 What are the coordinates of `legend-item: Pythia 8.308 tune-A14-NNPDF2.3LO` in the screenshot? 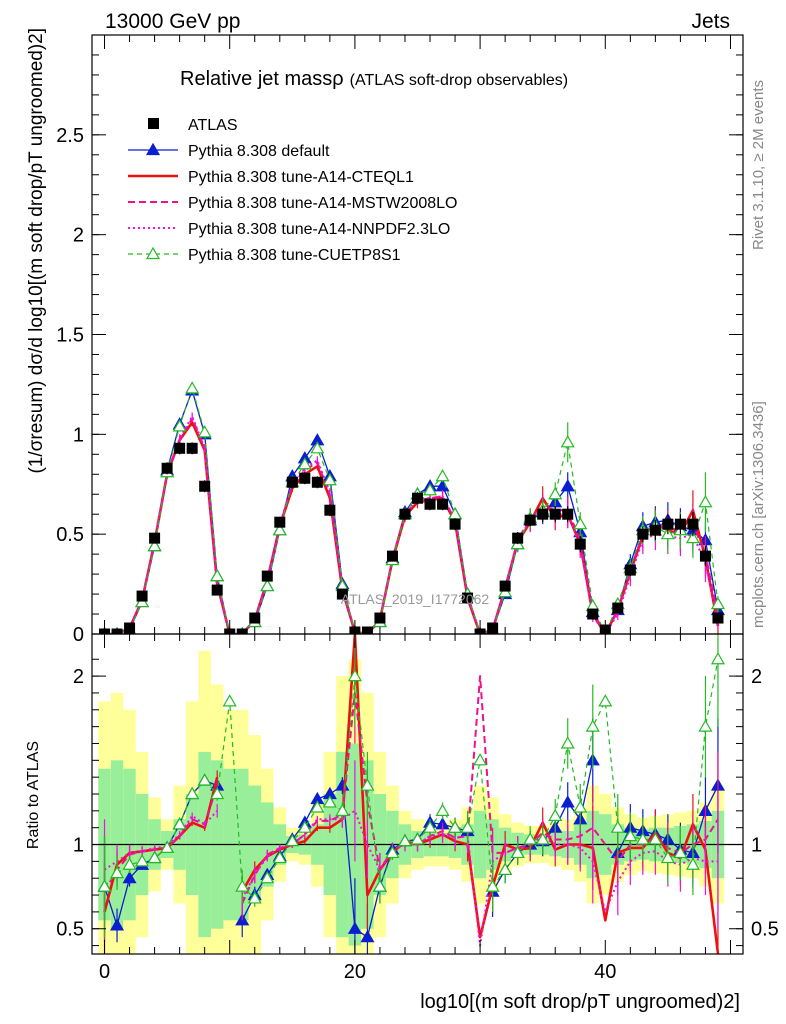 It's located at (289, 229).